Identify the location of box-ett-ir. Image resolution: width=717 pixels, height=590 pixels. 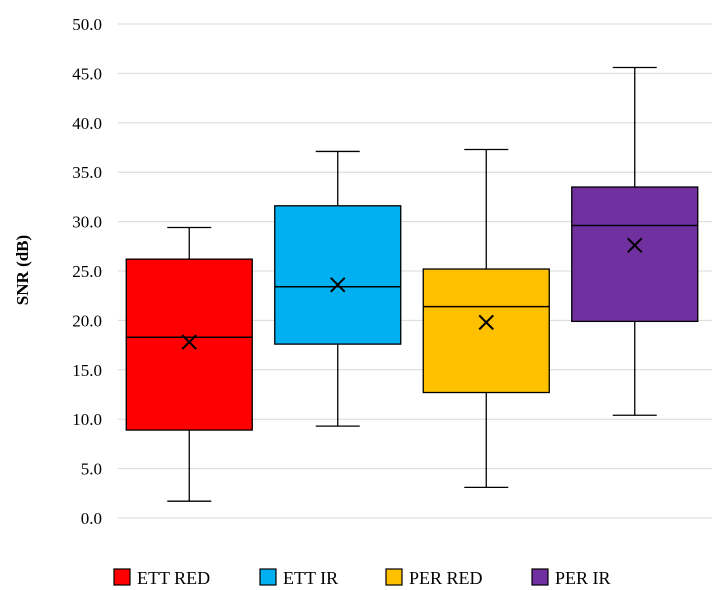
(338, 288).